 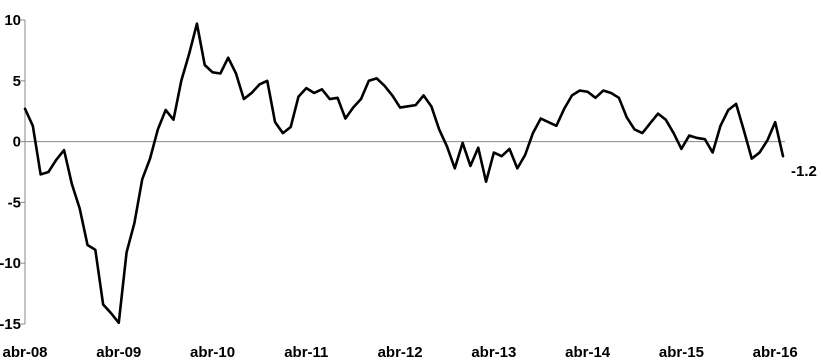 I want to click on x-tick-label: abr-11, so click(x=306, y=352).